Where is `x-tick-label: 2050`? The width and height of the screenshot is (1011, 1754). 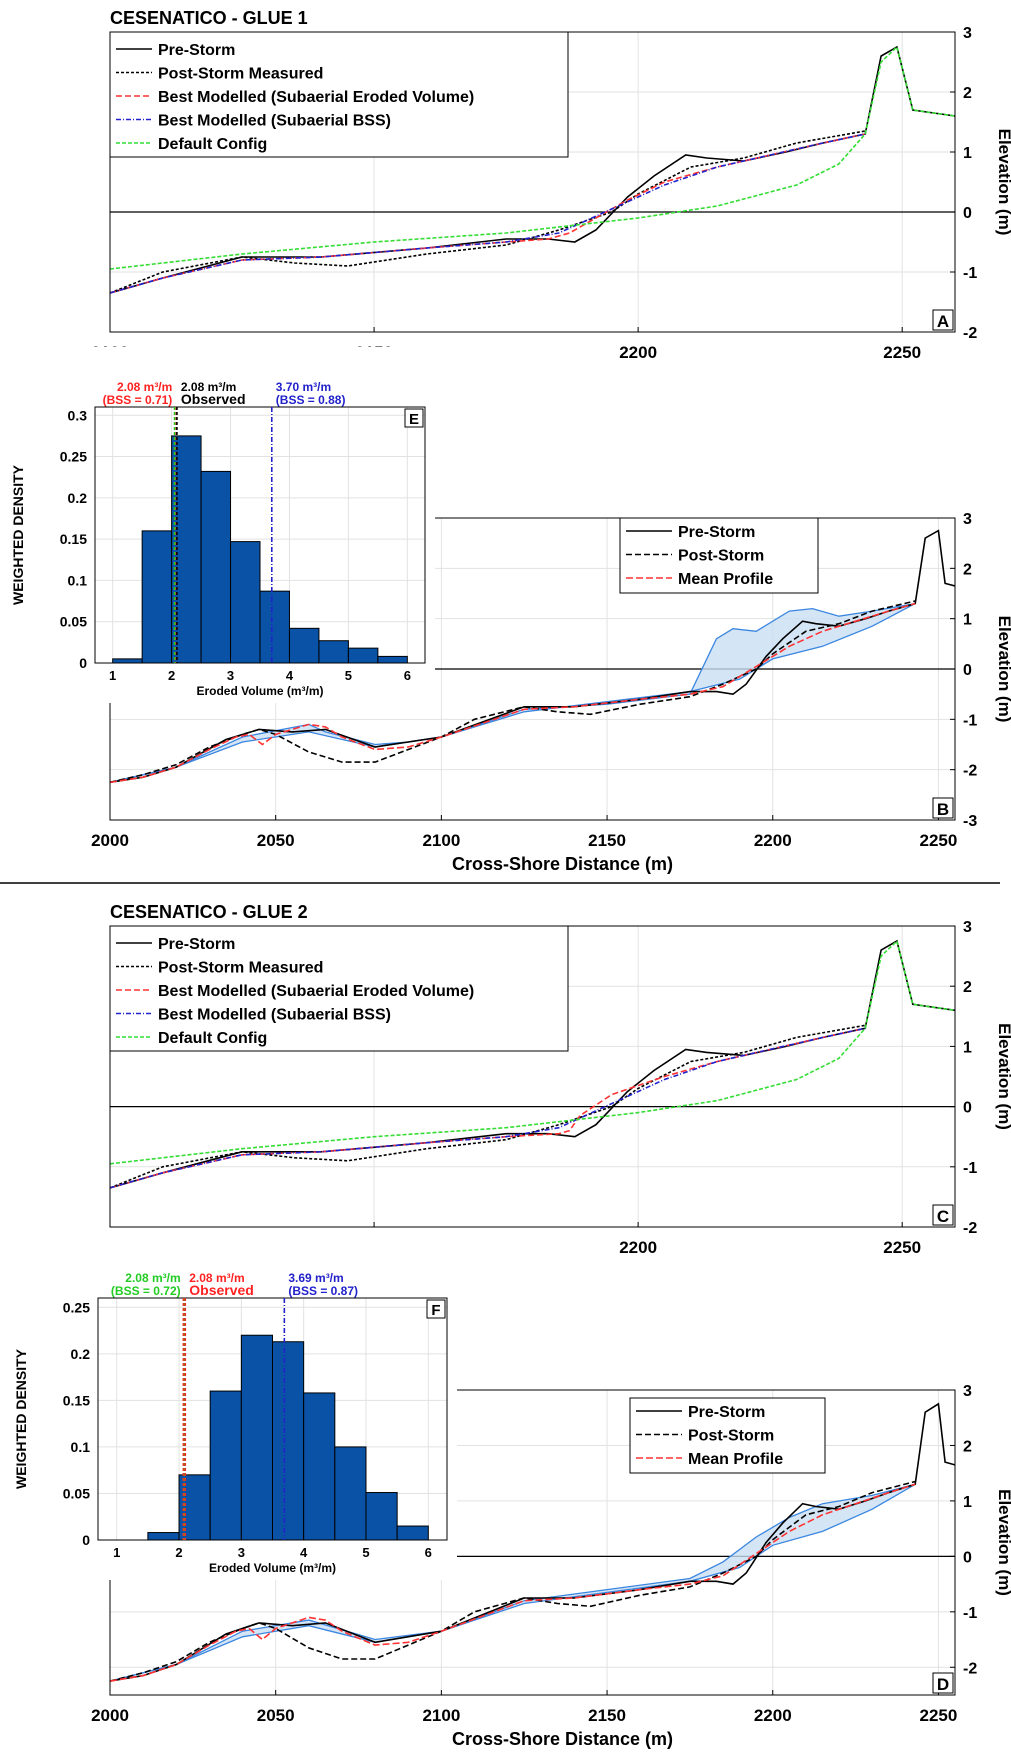
x-tick-label: 2050 is located at coordinates (276, 1715).